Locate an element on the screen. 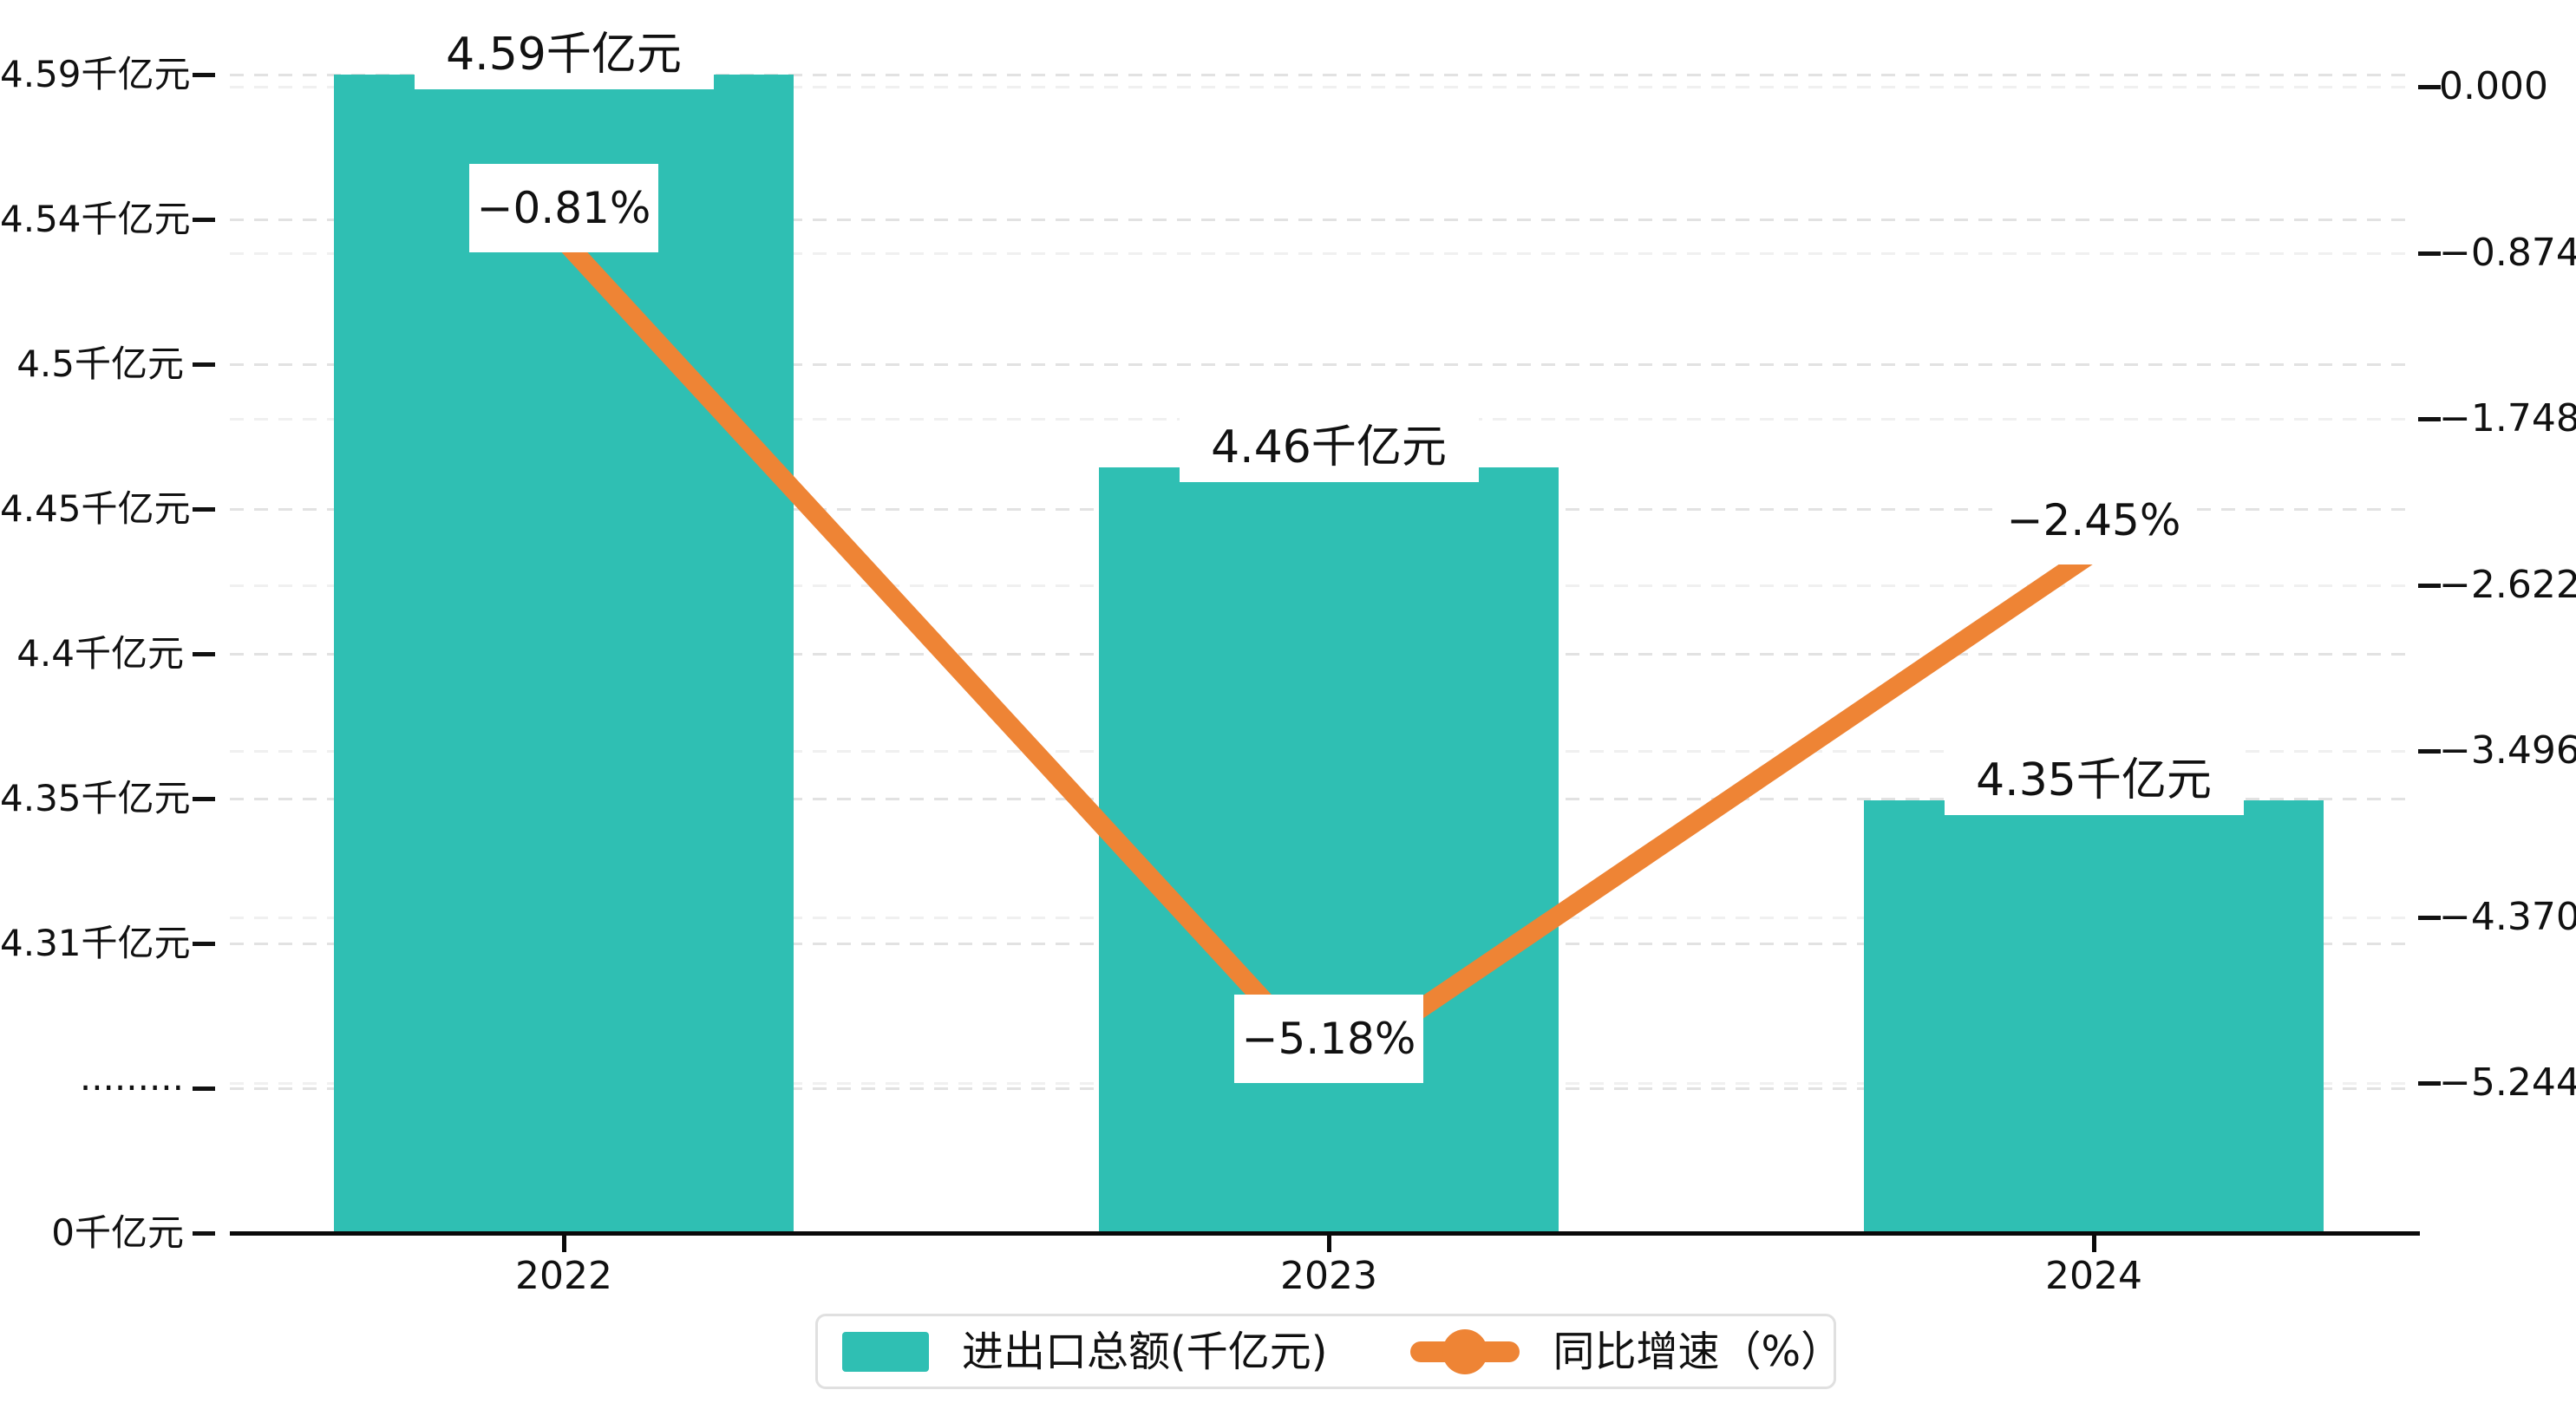 This screenshot has width=2576, height=1416. y-axis-left-tick-label: 4.31千亿元 is located at coordinates (95, 943).